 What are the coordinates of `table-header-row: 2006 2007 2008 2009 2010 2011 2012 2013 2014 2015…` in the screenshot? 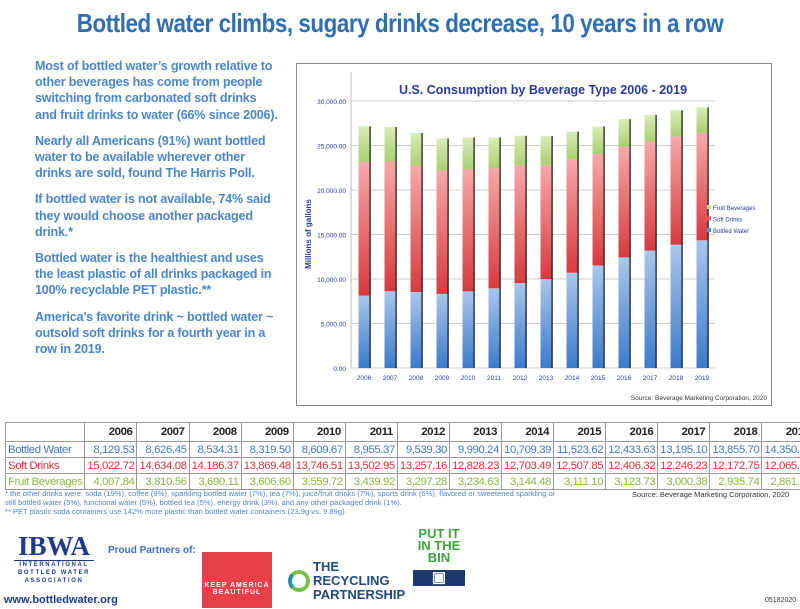 It's located at (402, 432).